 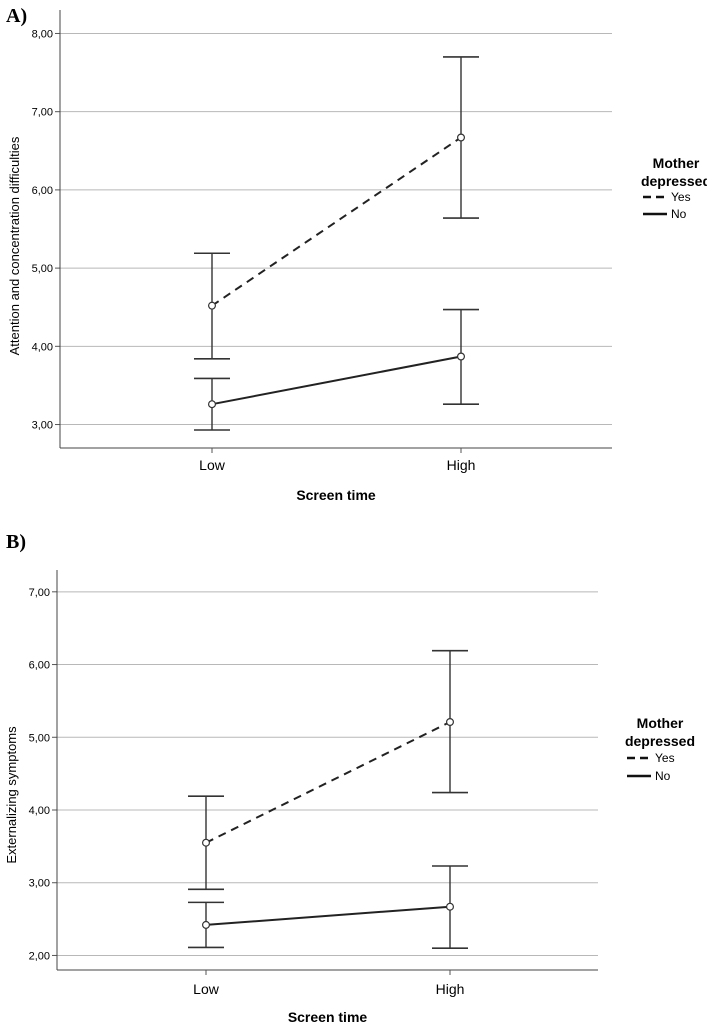 I want to click on panel-label: B), so click(x=16, y=542).